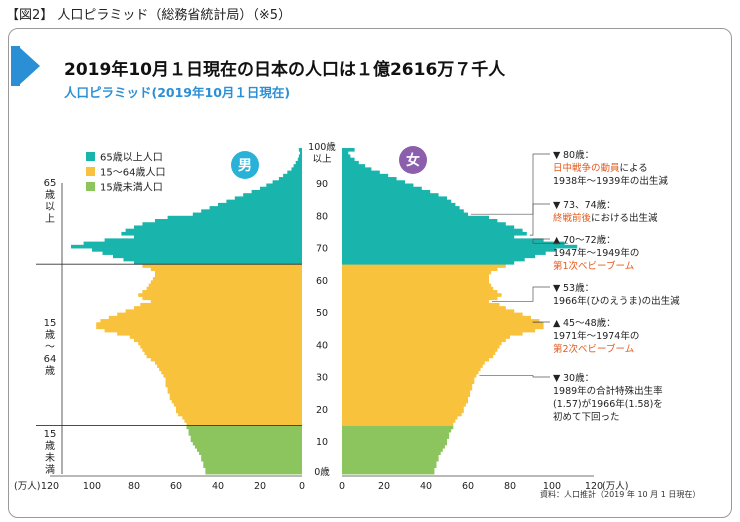 The image size is (740, 522). What do you see at coordinates (322, 216) in the screenshot?
I see `age-tick-80: 80` at bounding box center [322, 216].